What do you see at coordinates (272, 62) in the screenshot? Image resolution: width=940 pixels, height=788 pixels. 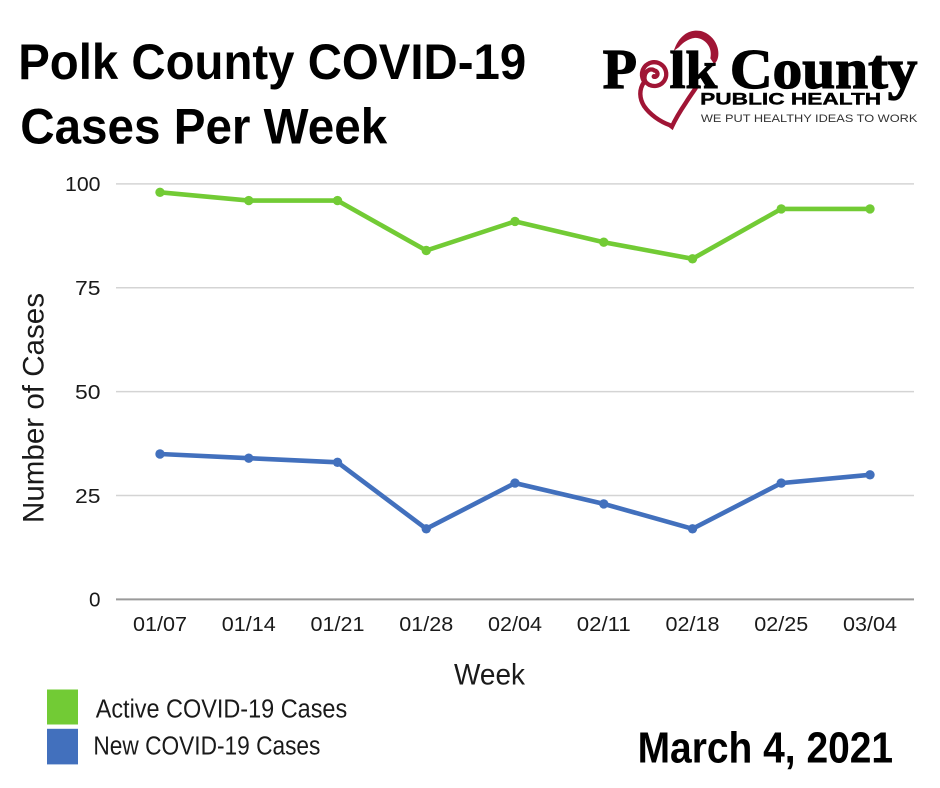 I see `svg-text: Polk County COVID-19` at bounding box center [272, 62].